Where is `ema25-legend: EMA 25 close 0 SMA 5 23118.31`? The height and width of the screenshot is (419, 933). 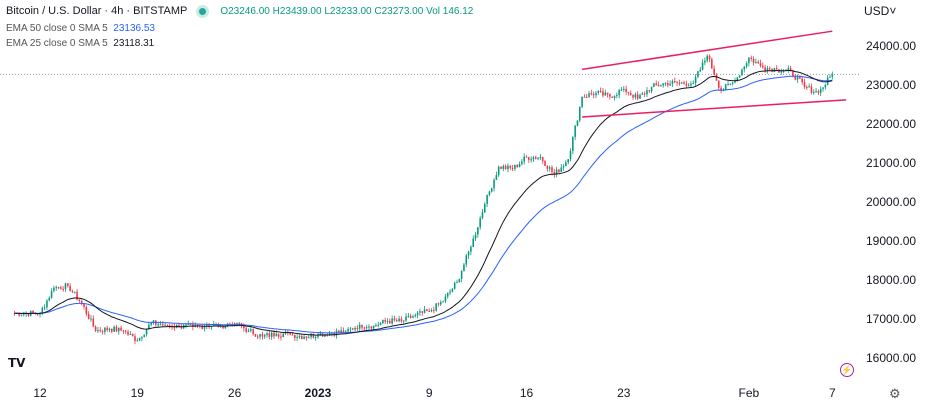
ema25-legend: EMA 25 close 0 SMA 5 23118.31 is located at coordinates (80, 43).